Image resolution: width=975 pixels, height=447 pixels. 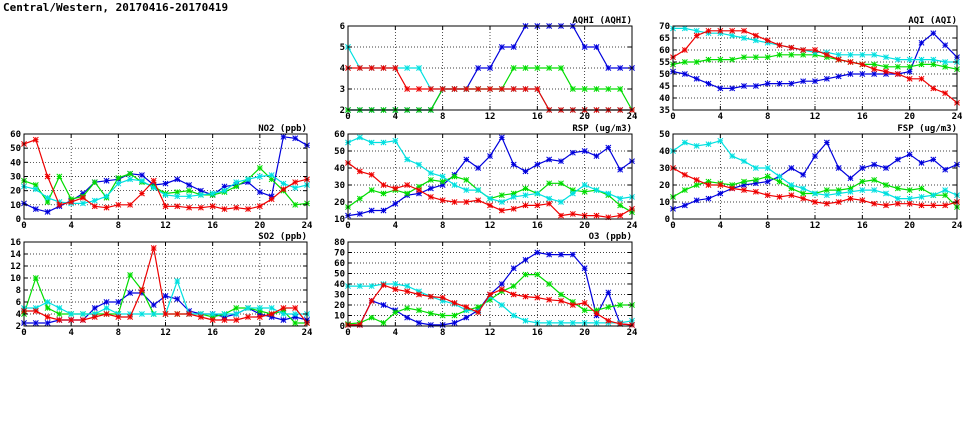 I want to click on x-tick-label: 0, so click(x=23, y=333).